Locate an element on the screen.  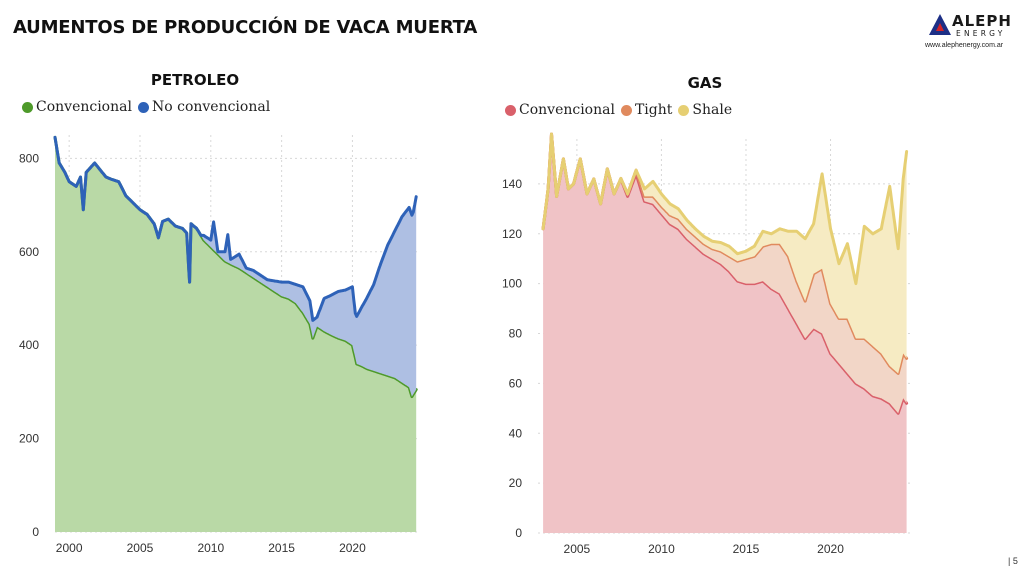
oil-chart-legend: Convencional No convencional is located at coordinates (149, 107).